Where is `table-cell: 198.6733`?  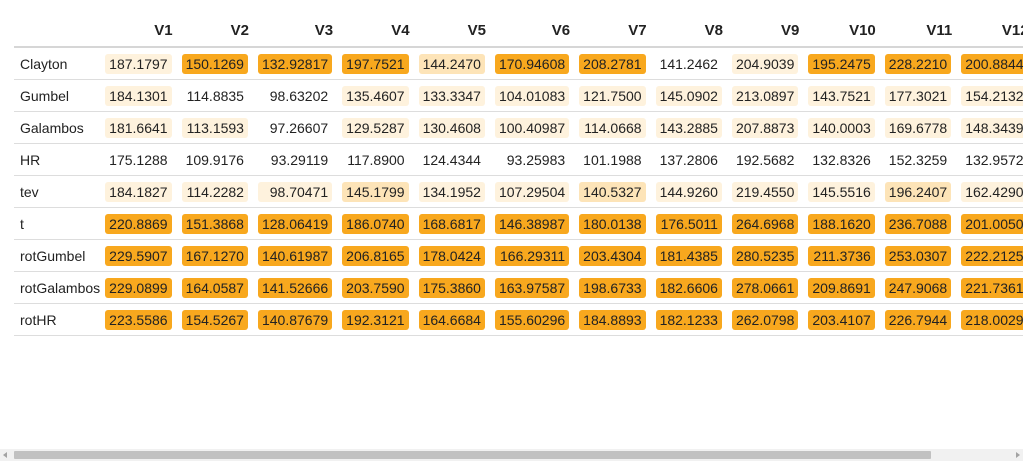 table-cell: 198.6733 is located at coordinates (612, 287).